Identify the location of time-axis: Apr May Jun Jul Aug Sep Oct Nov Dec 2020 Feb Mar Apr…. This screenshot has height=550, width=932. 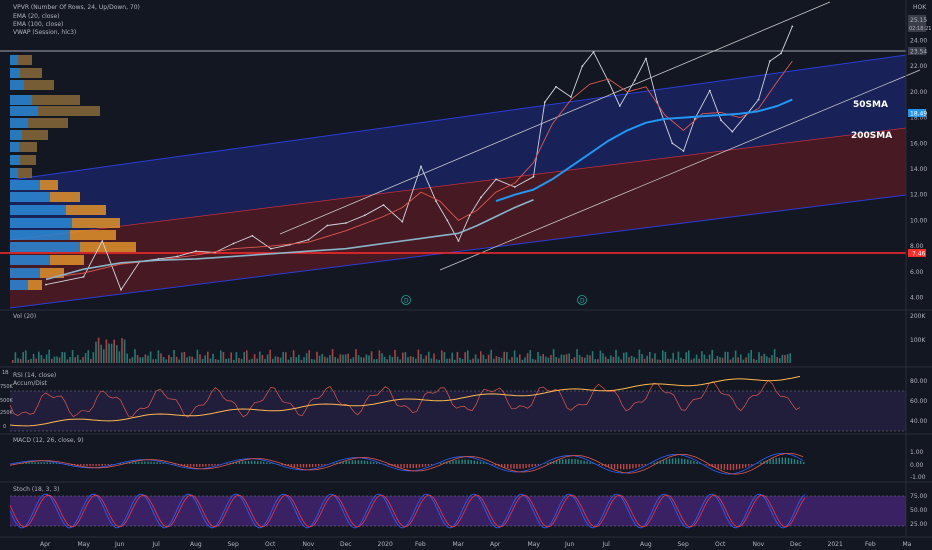
(476, 544).